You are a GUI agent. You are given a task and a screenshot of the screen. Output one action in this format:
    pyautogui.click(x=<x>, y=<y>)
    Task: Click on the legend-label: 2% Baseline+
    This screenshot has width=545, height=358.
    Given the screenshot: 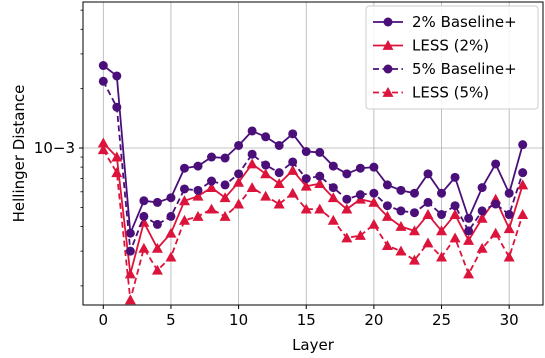 What is the action you would take?
    pyautogui.click(x=464, y=22)
    